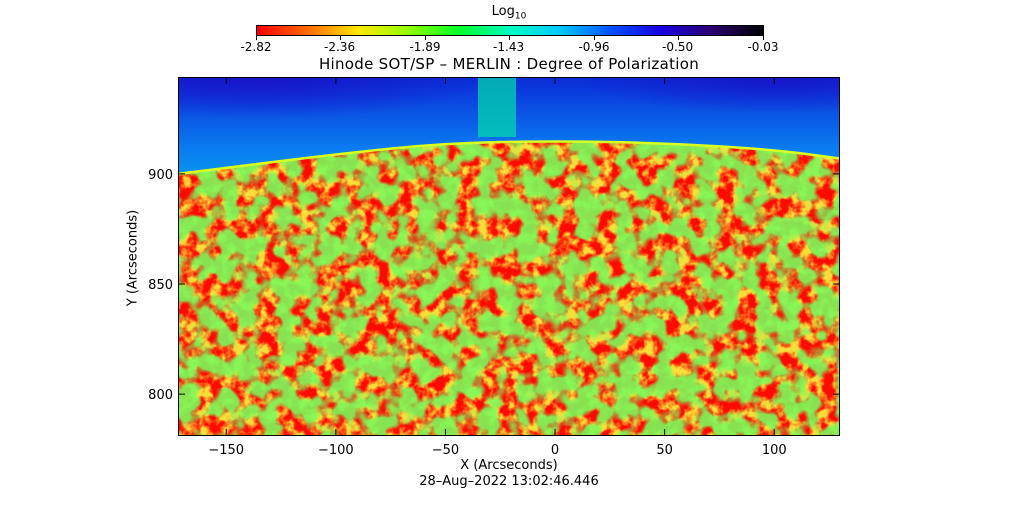  I want to click on x-axis-label: X (Arcseconds), so click(509, 465).